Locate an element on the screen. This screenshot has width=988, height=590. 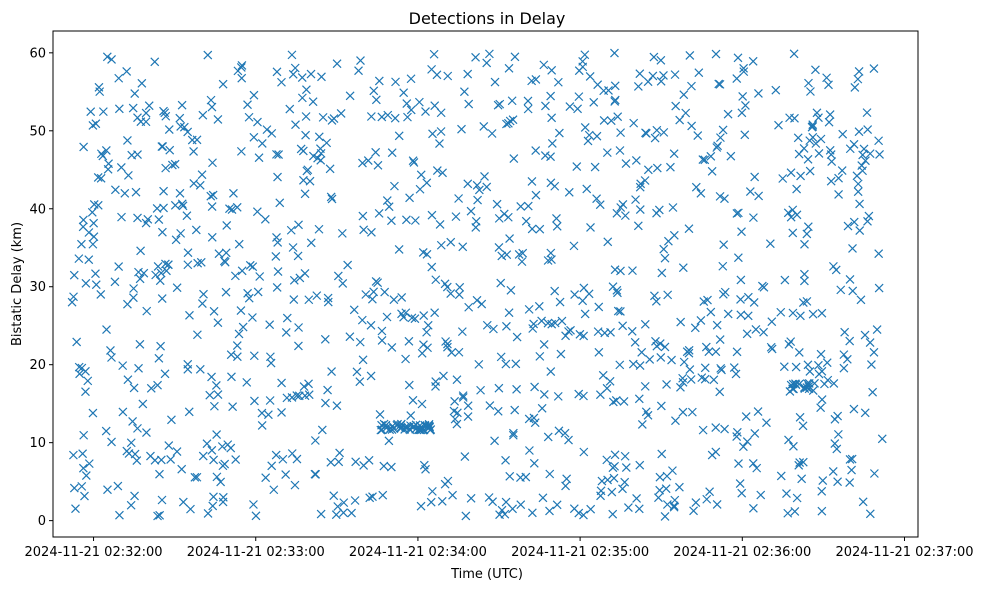
y-tick-label: 10 is located at coordinates (37, 443).